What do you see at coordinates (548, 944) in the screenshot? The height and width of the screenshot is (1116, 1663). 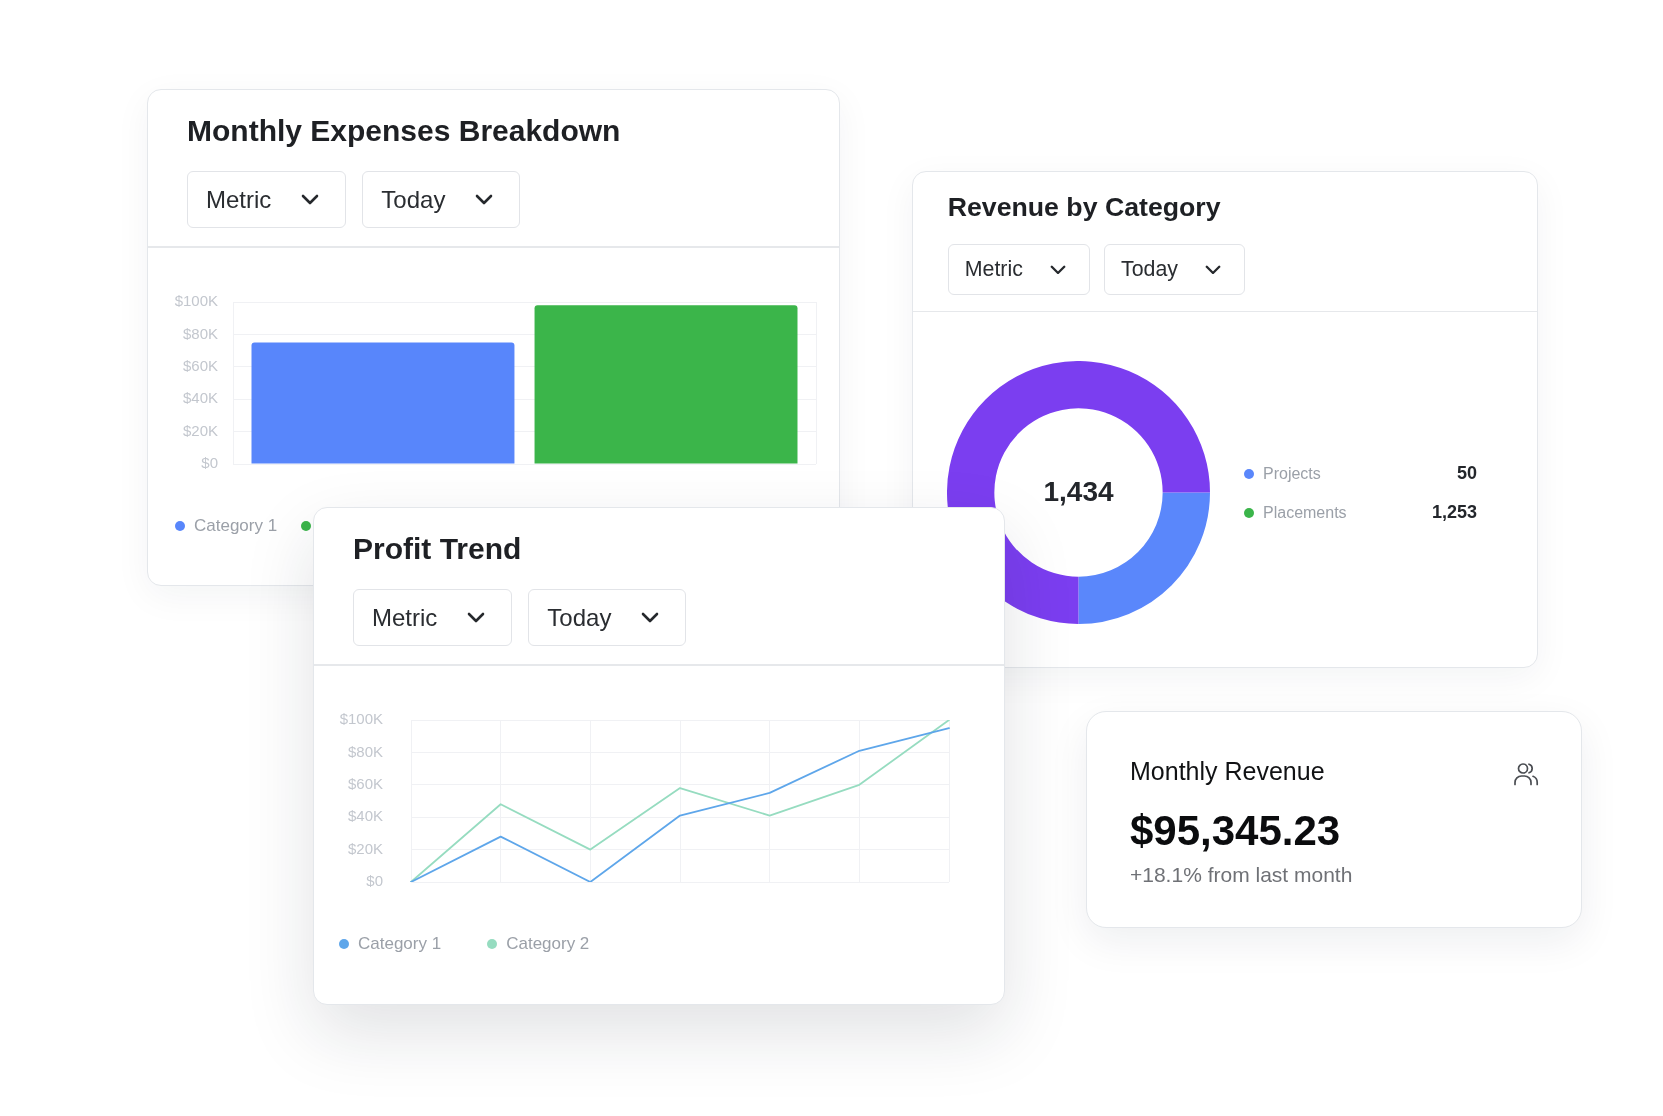 I see `legend-label: Category 2` at bounding box center [548, 944].